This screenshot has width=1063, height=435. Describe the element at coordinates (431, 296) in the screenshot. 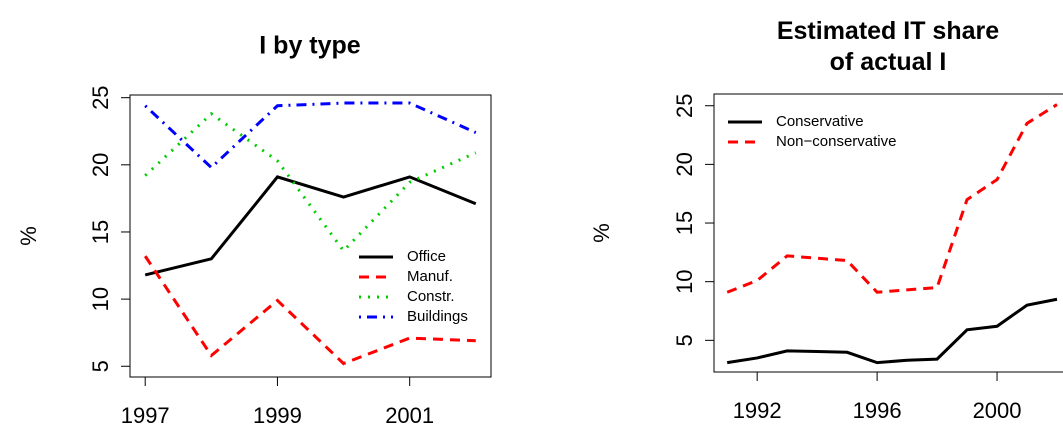

I see `legend-label: Constr.` at that location.